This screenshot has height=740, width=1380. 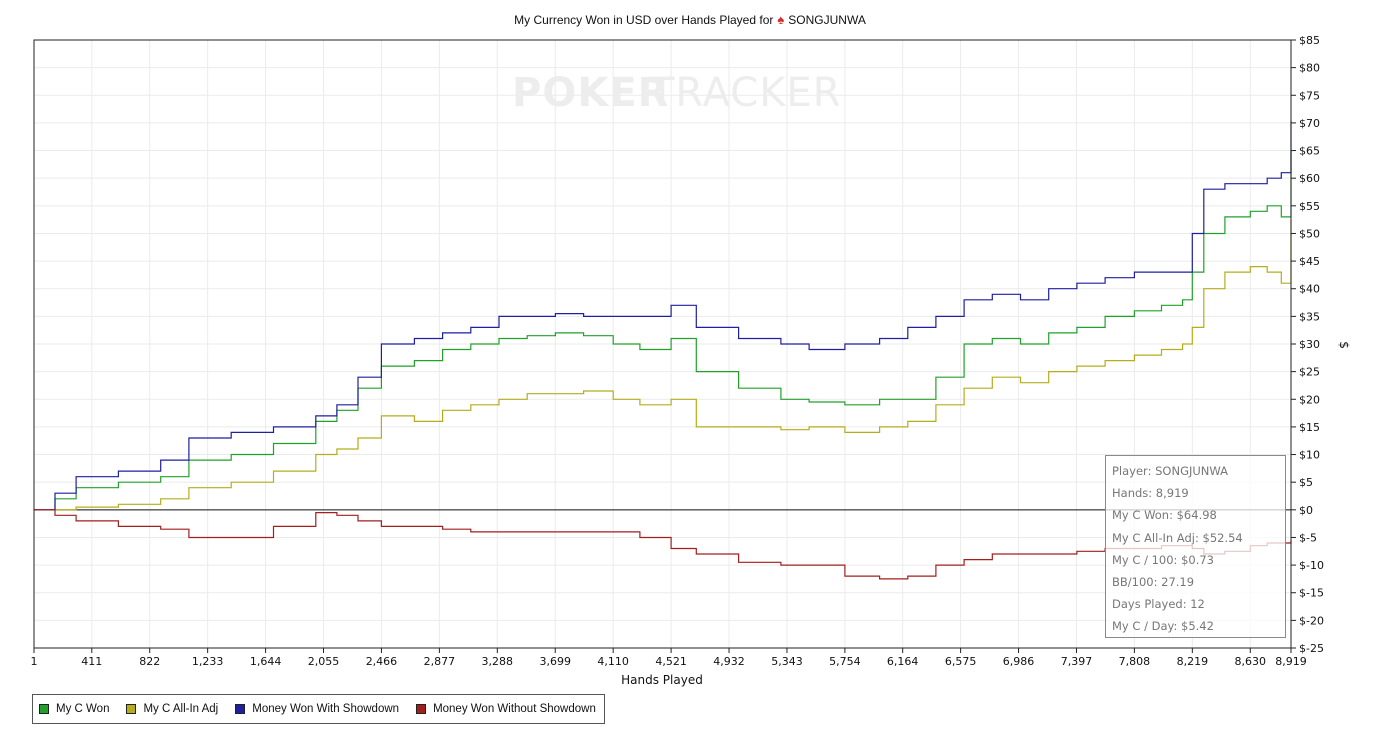 I want to click on x-tick-label: 3,288, so click(x=498, y=661).